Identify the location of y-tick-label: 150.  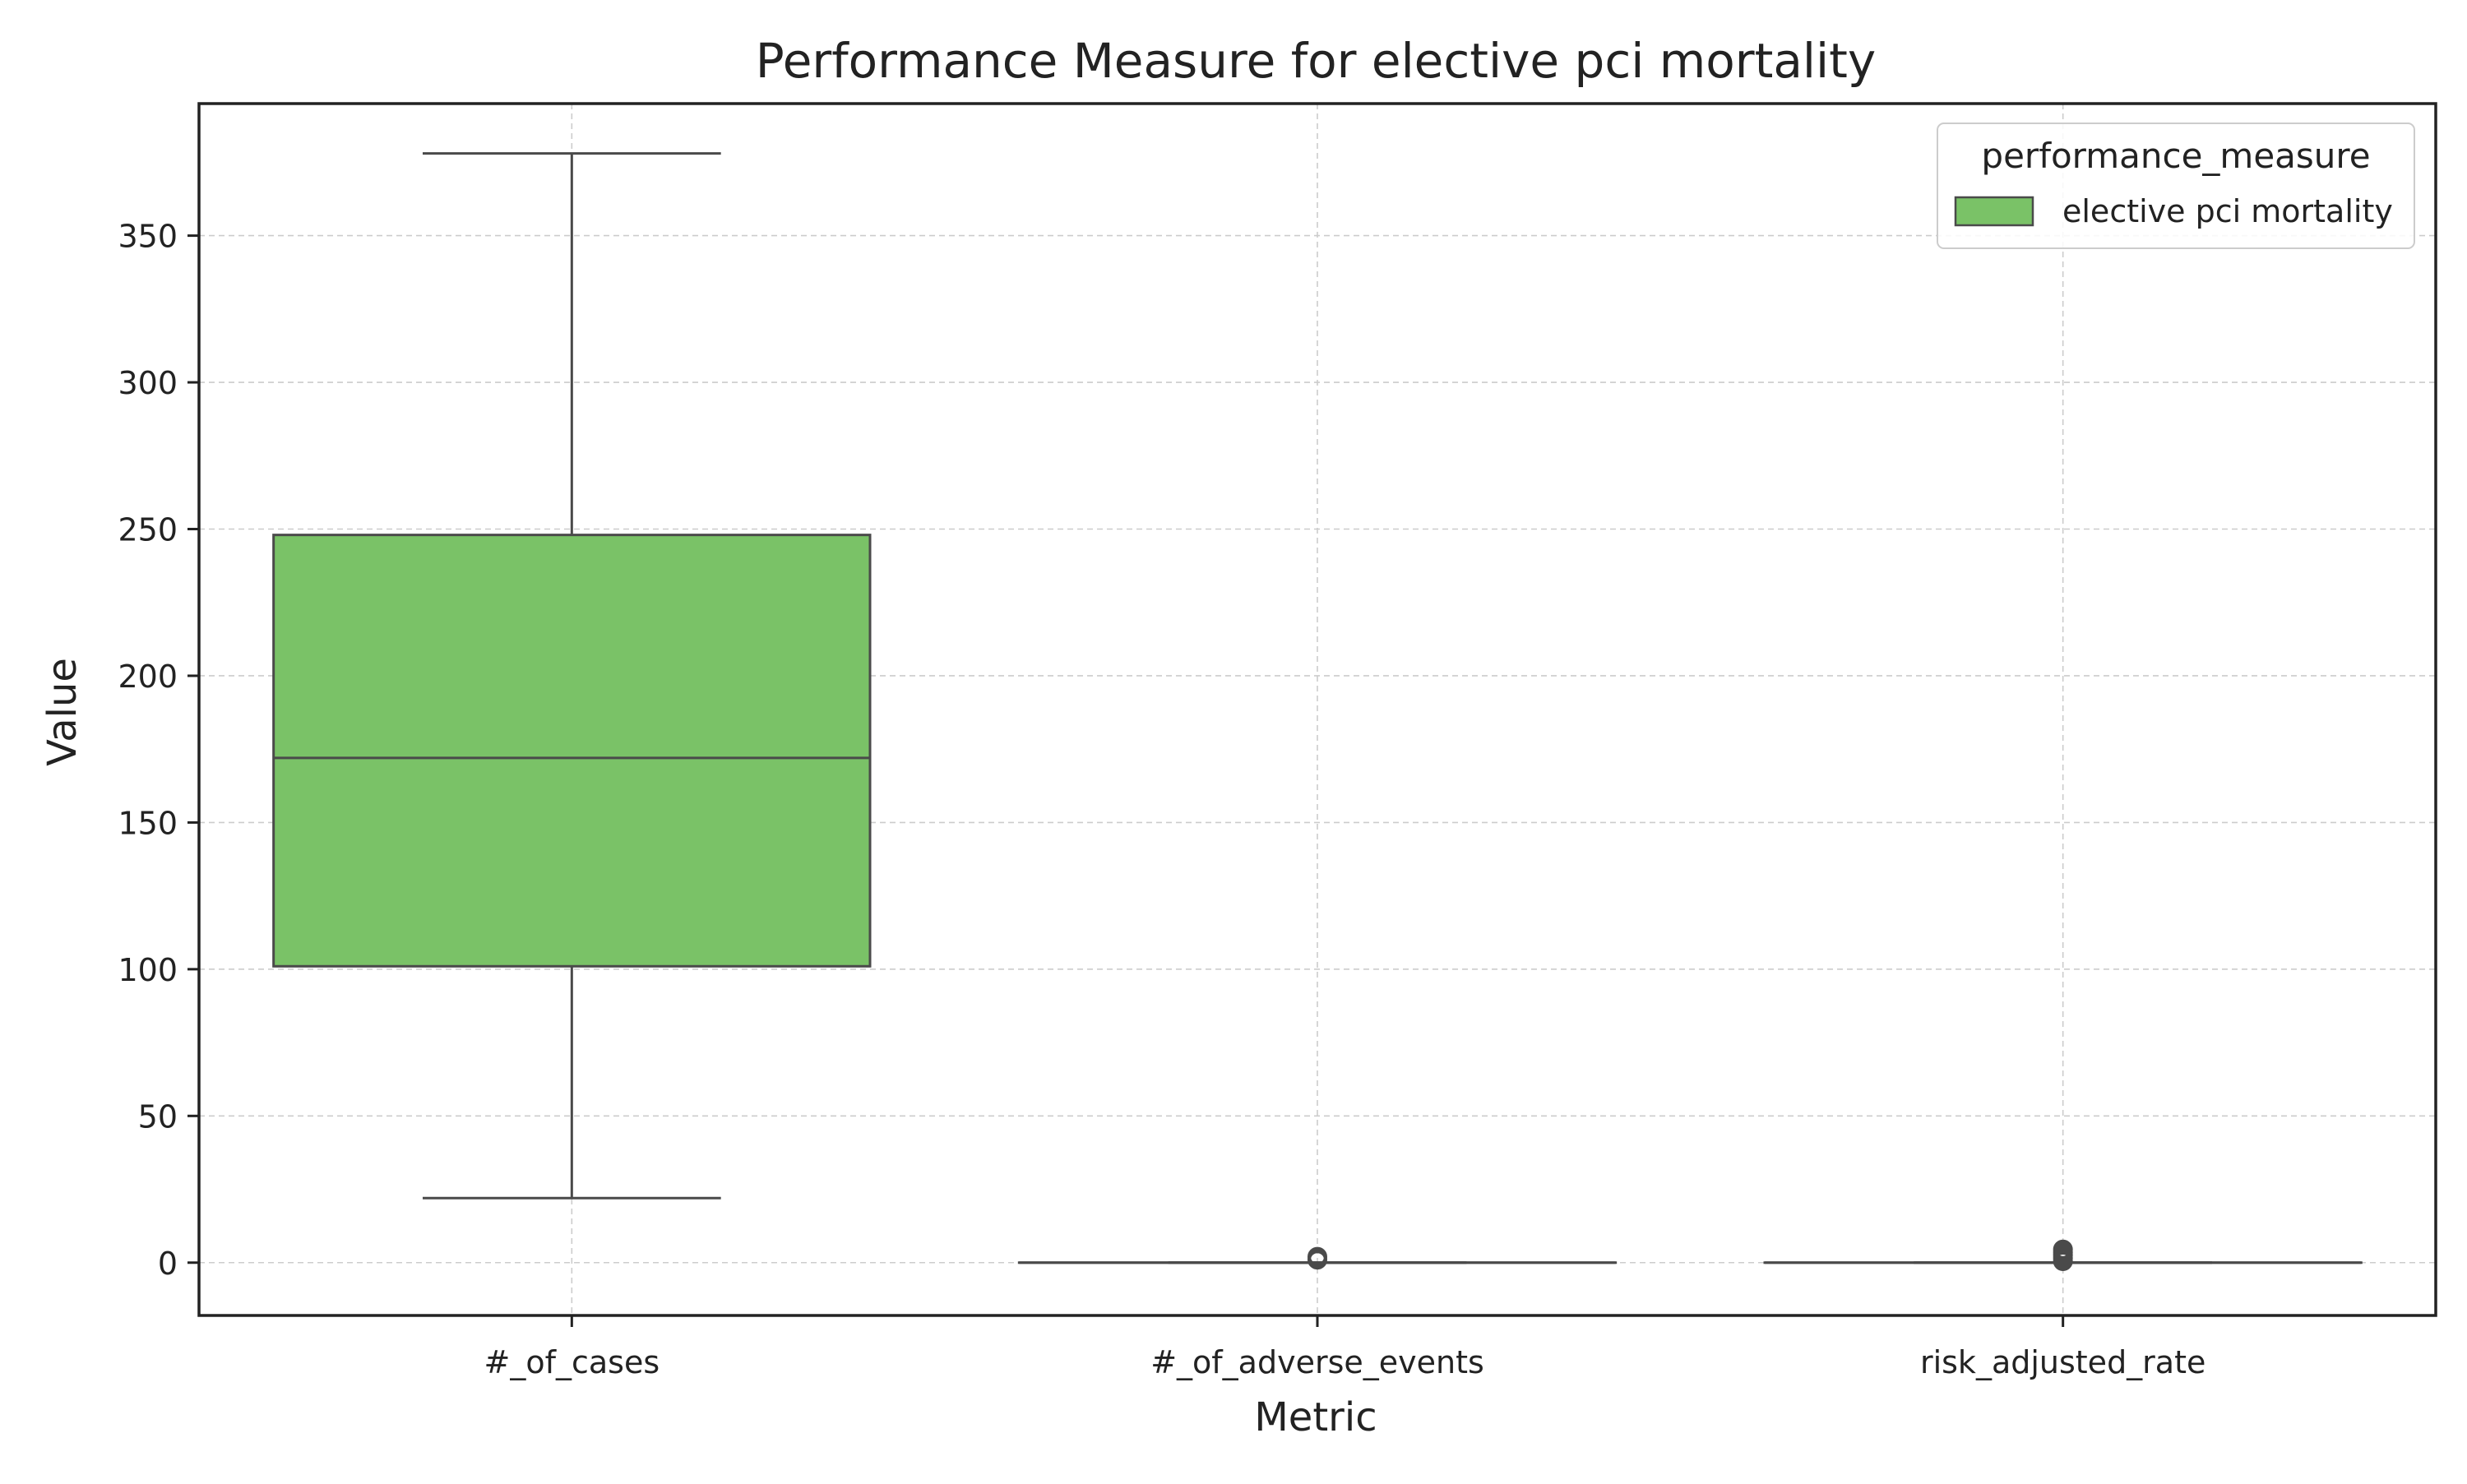
(148, 823).